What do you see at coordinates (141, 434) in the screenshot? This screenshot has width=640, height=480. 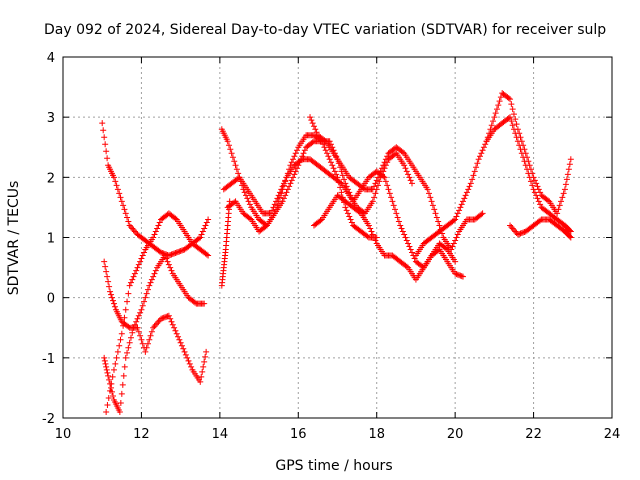 I see `x-tick-label: 12` at bounding box center [141, 434].